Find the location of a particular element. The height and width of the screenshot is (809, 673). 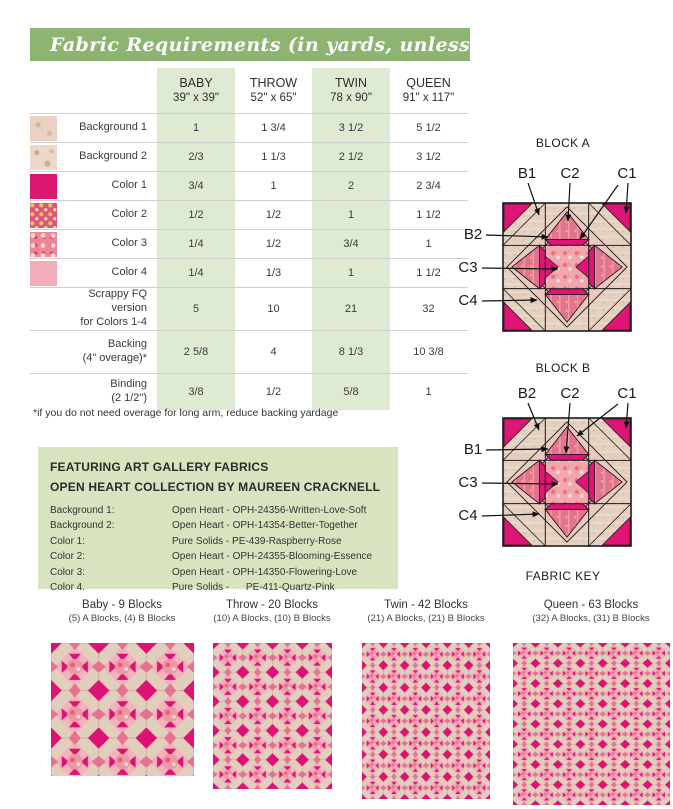

row-label: Background 2 is located at coordinates (113, 156).